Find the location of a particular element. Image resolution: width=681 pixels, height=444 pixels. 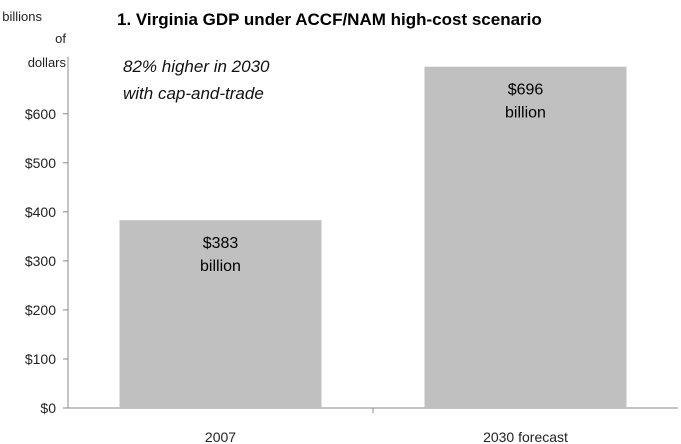

y-tick-label: $200 is located at coordinates (40, 310).